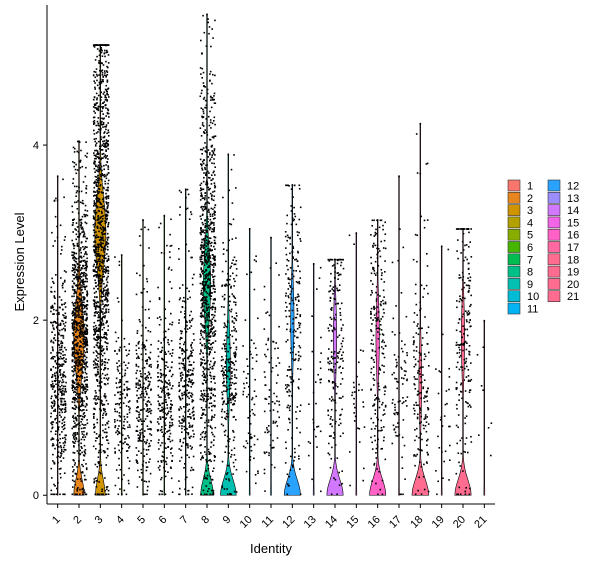  What do you see at coordinates (573, 236) in the screenshot?
I see `legend-label-16: 16` at bounding box center [573, 236].